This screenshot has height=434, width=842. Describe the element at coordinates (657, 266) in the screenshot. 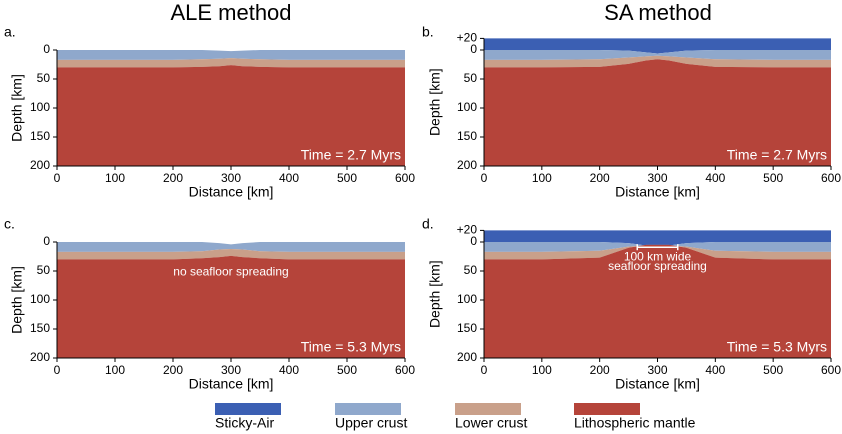

I see `annotation: seafloor spreading` at that location.